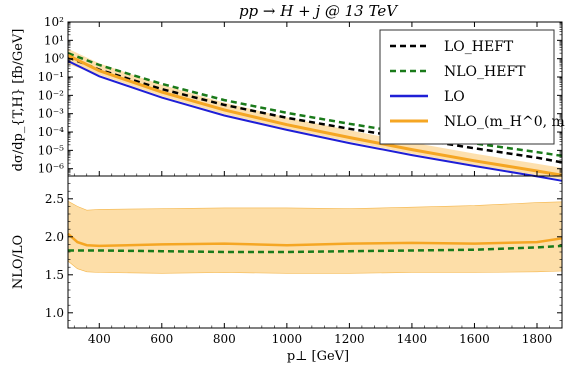 Image resolution: width=565 pixels, height=367 pixels. I want to click on upper-y-tick-label: 10², so click(54, 22).